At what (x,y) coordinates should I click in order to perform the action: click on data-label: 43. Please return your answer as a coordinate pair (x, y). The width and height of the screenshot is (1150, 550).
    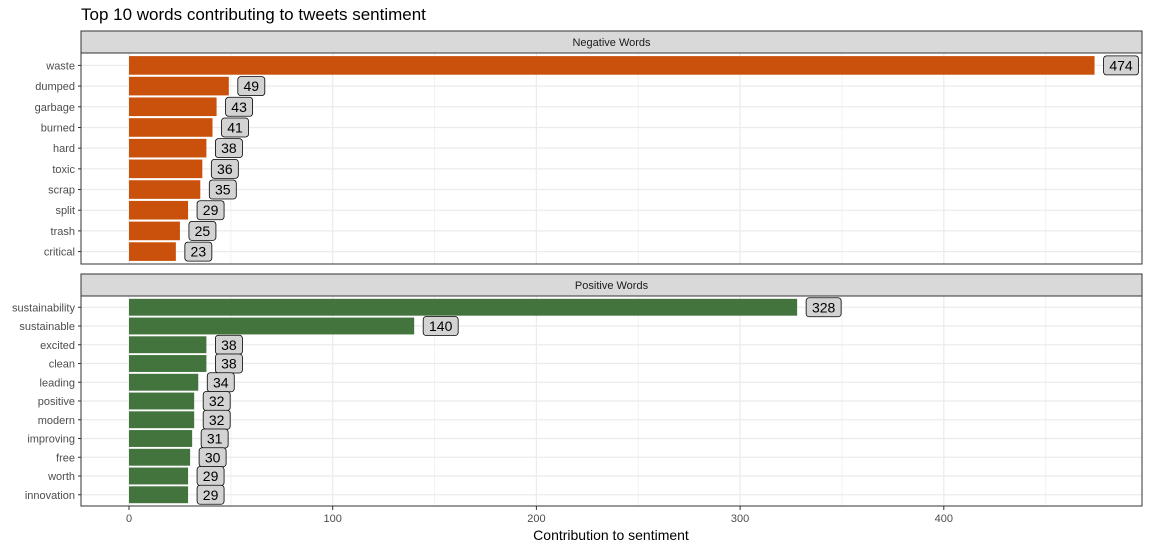
    Looking at the image, I should click on (239, 107).